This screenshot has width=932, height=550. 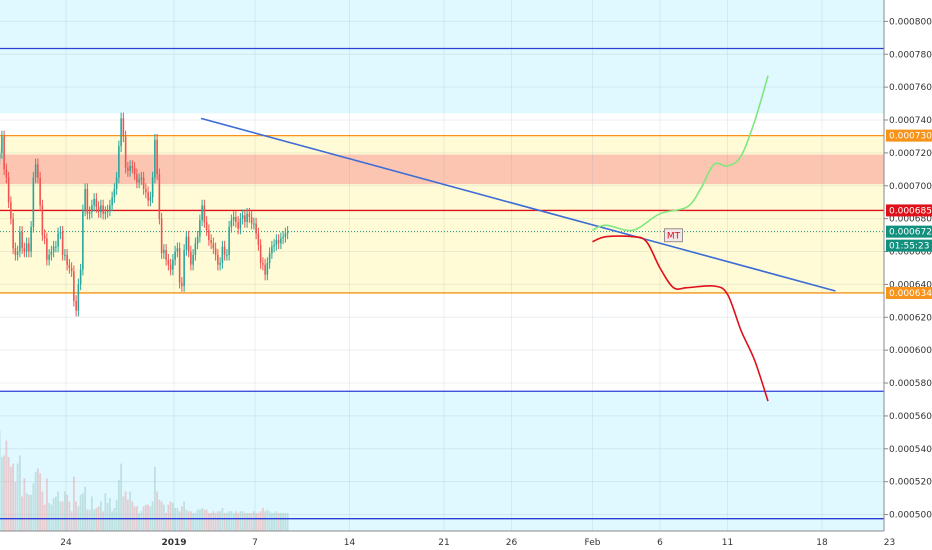 What do you see at coordinates (907, 265) in the screenshot?
I see `price-axis` at bounding box center [907, 265].